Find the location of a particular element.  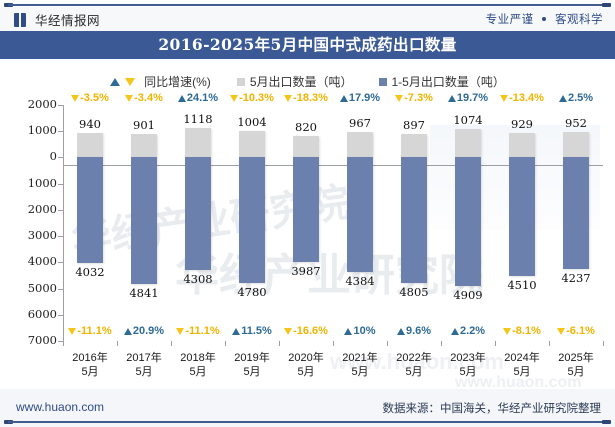

legend-item-growth: 同比增速(%) is located at coordinates (160, 81).